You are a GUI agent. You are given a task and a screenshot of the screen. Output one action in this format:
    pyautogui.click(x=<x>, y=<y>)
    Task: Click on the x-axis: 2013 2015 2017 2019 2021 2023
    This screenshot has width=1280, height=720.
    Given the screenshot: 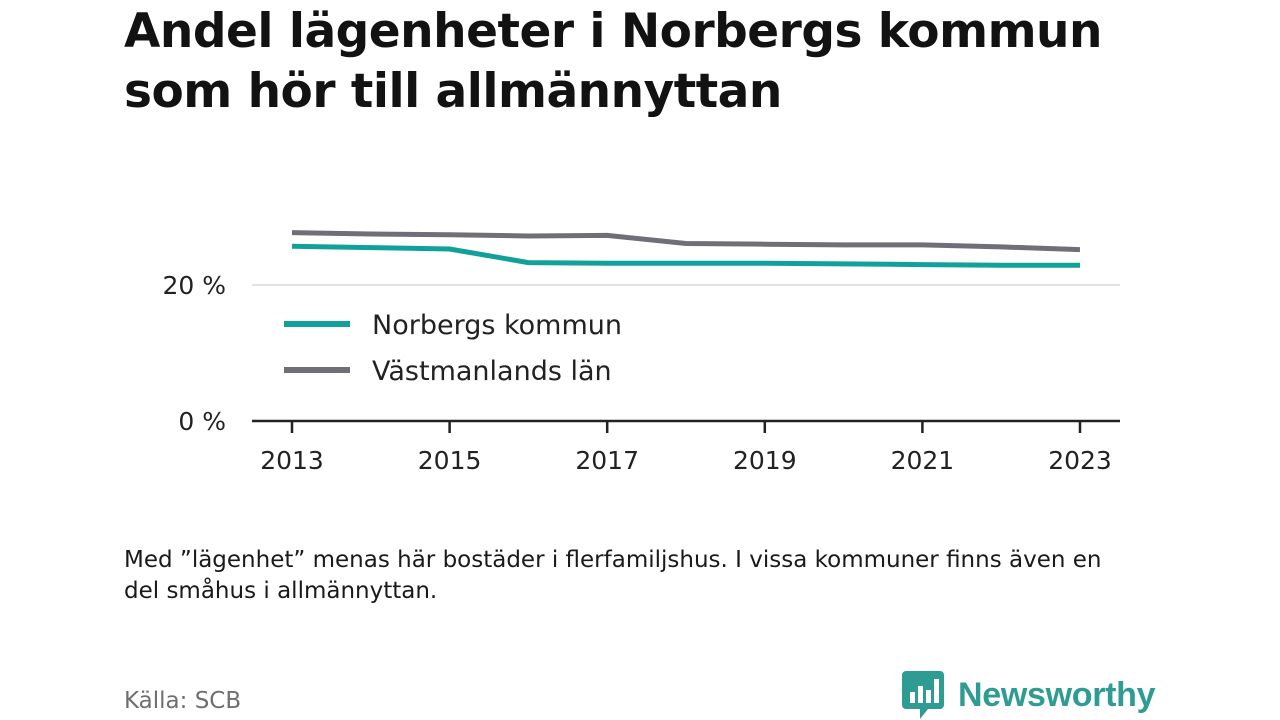 What is the action you would take?
    pyautogui.click(x=686, y=447)
    